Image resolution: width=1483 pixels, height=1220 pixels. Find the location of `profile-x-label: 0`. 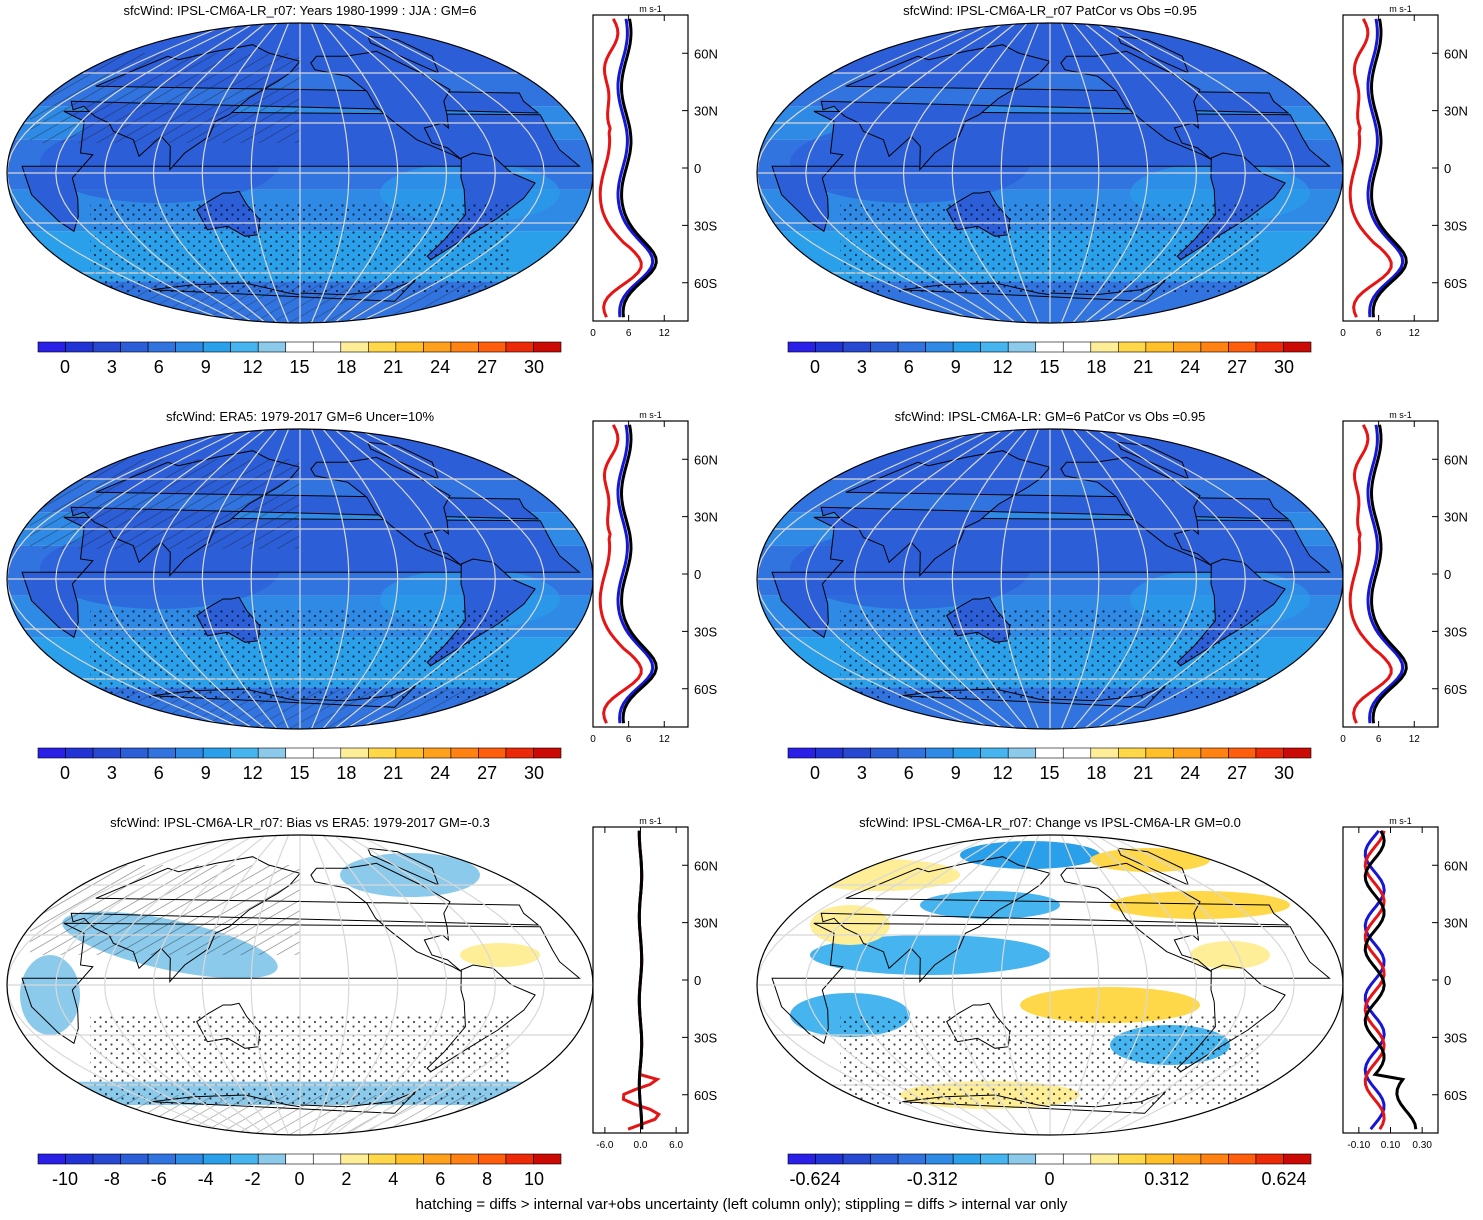

profile-x-label: 0 is located at coordinates (1343, 739).